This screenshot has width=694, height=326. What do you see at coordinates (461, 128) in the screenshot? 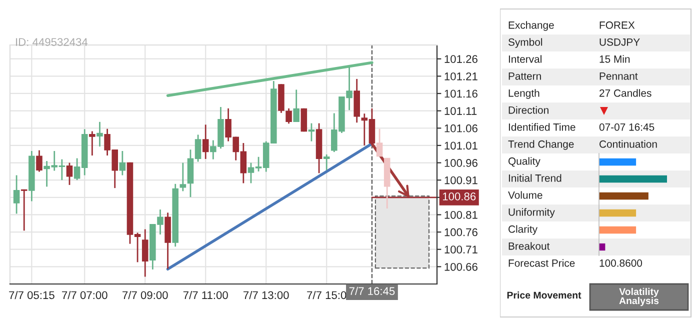
I see `y-tick-label: 101.06` at bounding box center [461, 128].